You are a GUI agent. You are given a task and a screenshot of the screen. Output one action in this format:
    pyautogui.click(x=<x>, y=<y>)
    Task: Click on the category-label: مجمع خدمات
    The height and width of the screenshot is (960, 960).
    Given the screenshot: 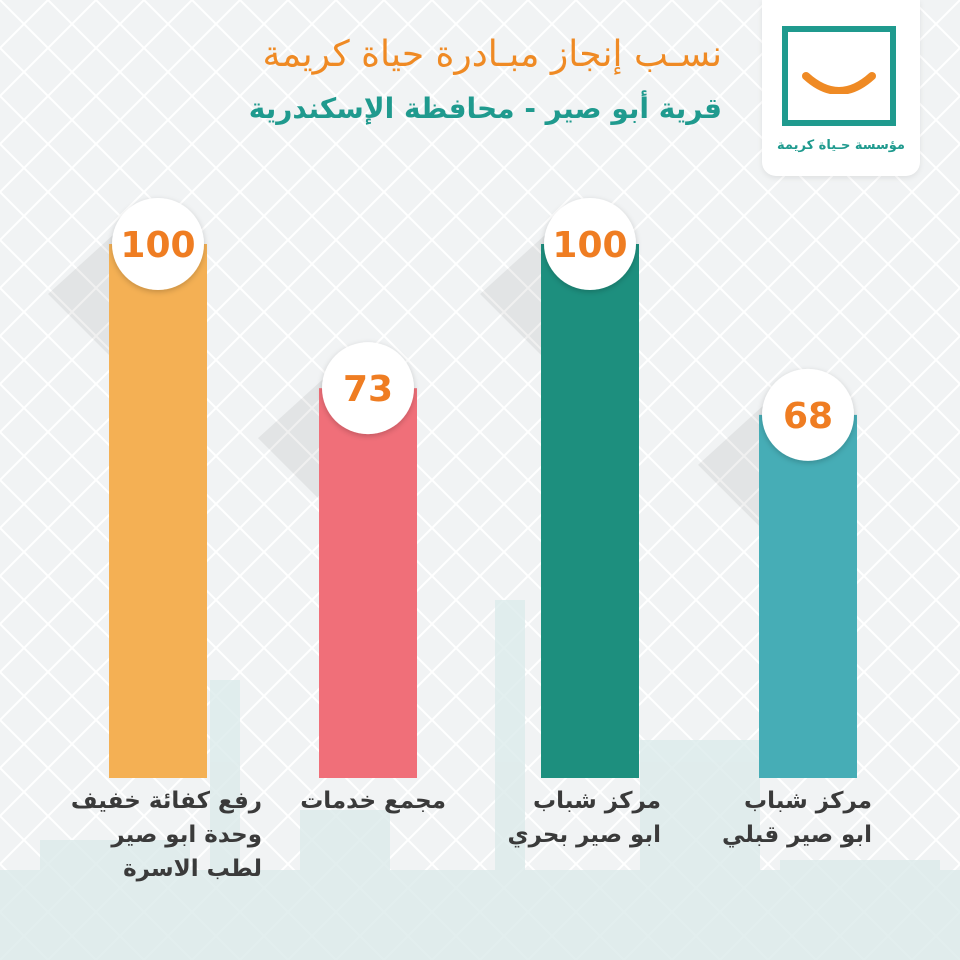 What is the action you would take?
    pyautogui.click(x=373, y=801)
    